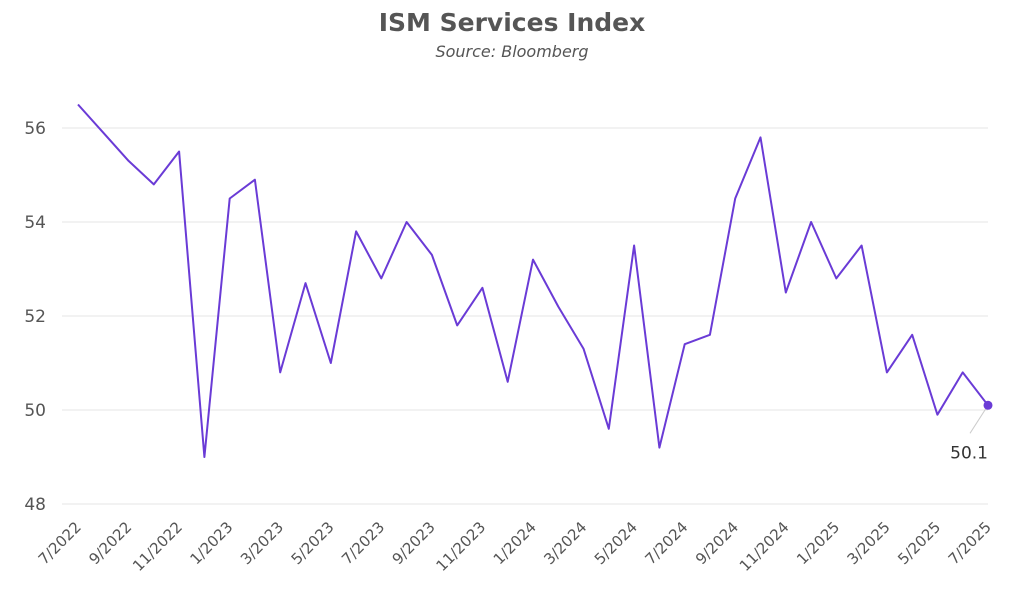  What do you see at coordinates (363, 543) in the screenshot?
I see `x-tick-label: 7/2023` at bounding box center [363, 543].